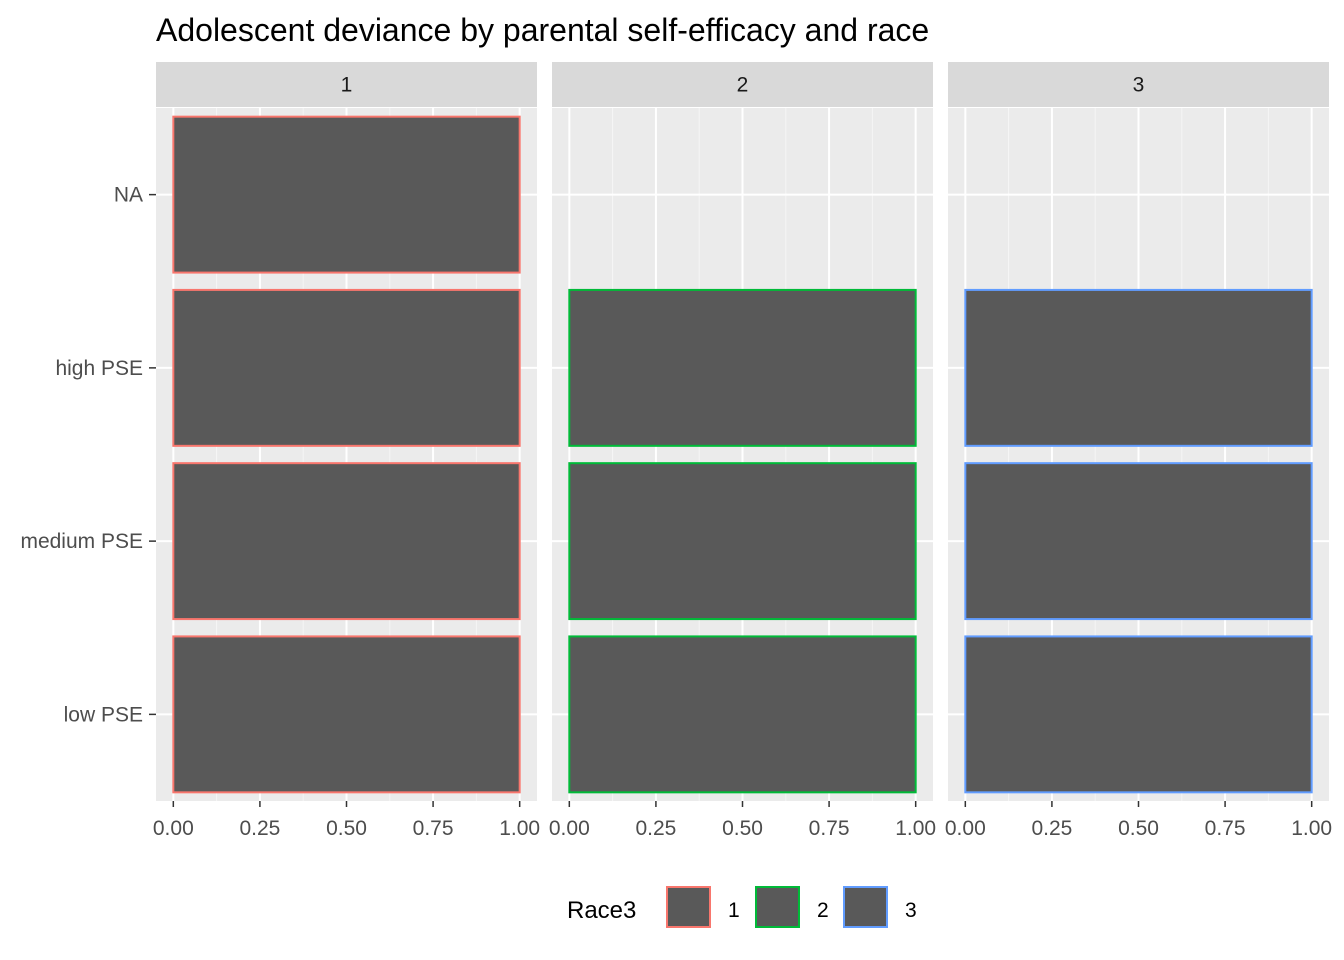 This screenshot has height=960, width=1344. What do you see at coordinates (742, 367) in the screenshot?
I see `bar-2-high-pse` at bounding box center [742, 367].